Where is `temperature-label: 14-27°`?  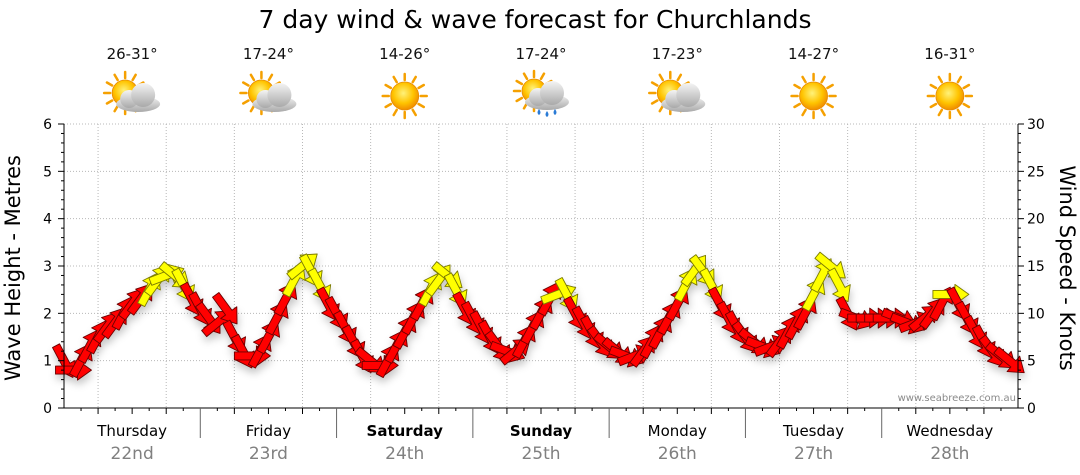 temperature-label: 14-27° is located at coordinates (813, 54).